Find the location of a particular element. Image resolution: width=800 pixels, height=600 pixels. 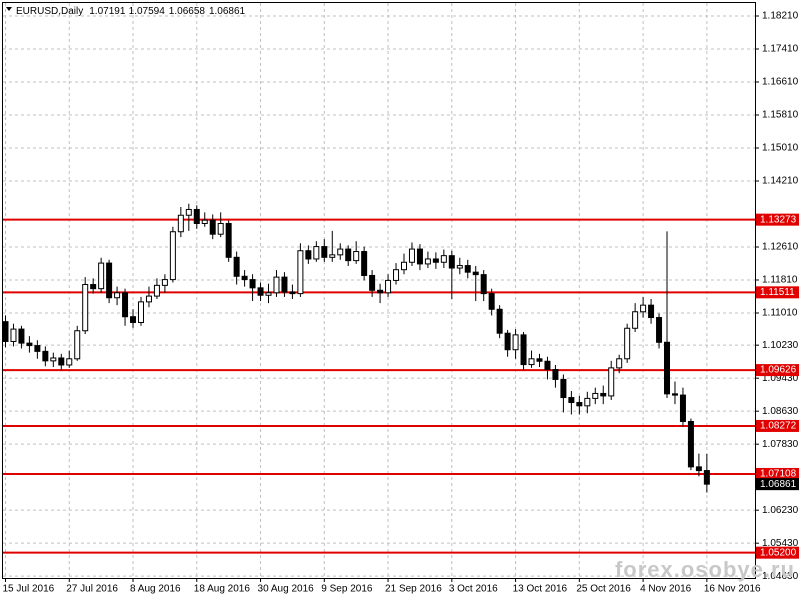

x-tick-label: 30 Aug 2016 is located at coordinates (286, 589).